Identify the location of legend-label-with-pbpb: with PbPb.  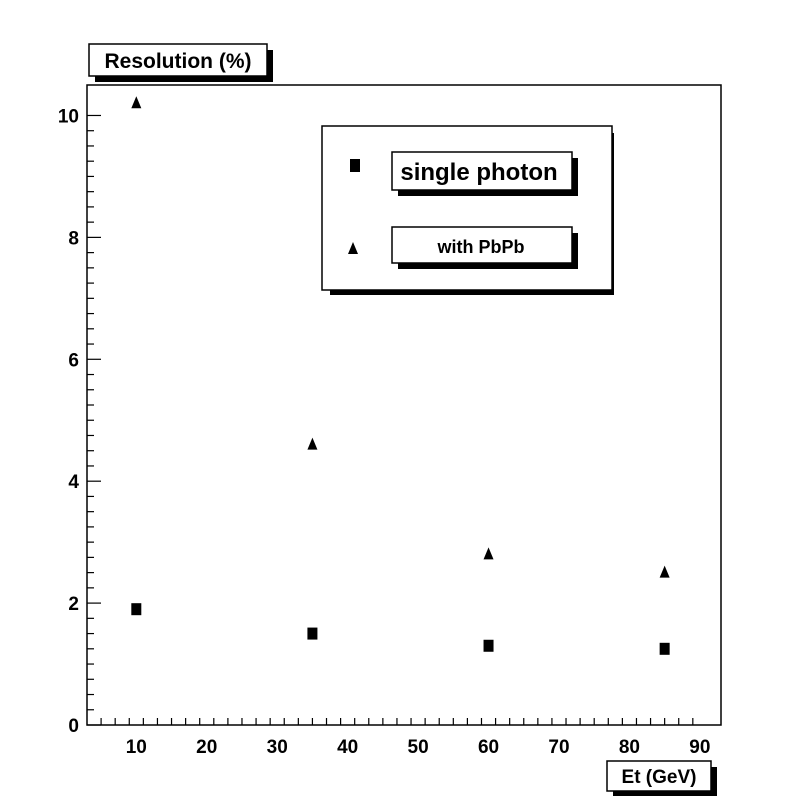
(481, 247).